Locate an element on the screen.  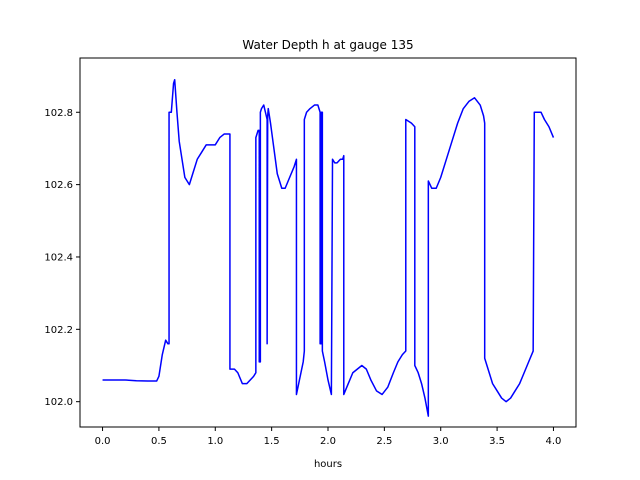
y-tick-label: 102.0 is located at coordinates (58, 402).